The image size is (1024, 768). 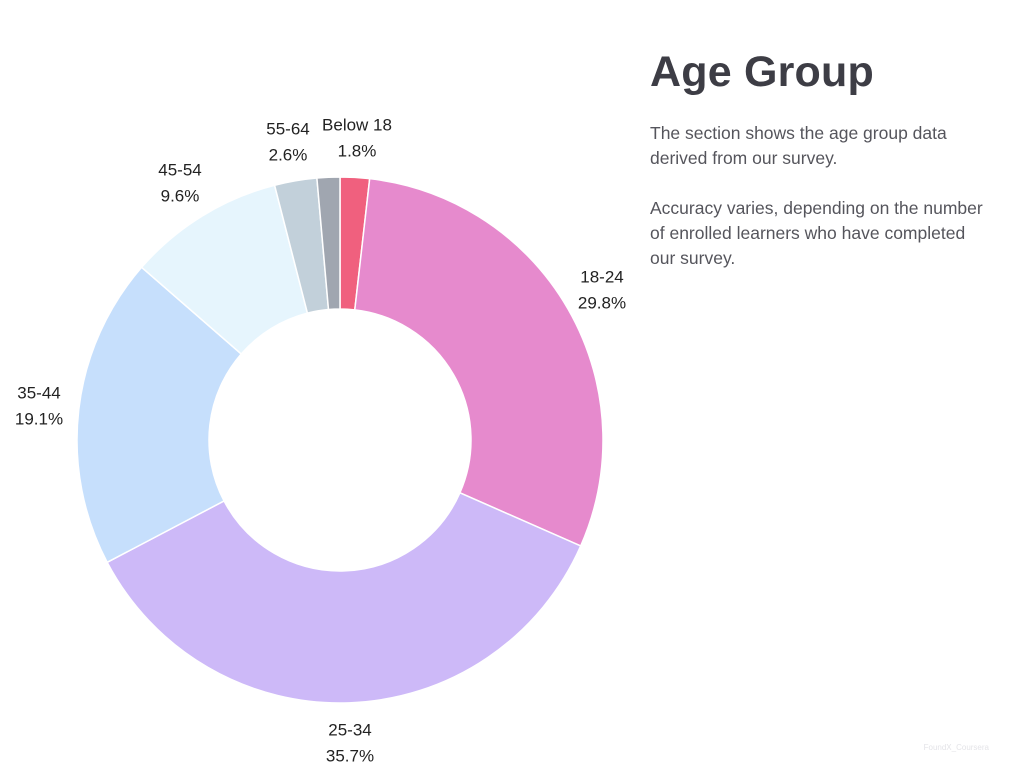 I want to click on slice-value-label: 29.8%, so click(x=602, y=302).